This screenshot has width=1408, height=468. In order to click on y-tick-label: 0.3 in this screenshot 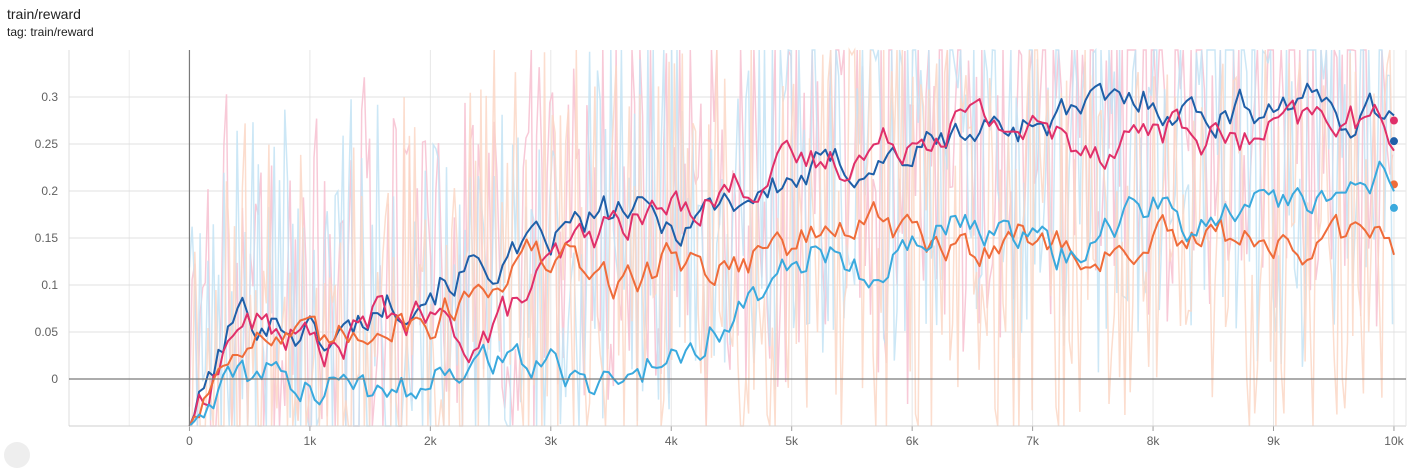, I will do `click(49, 97)`.